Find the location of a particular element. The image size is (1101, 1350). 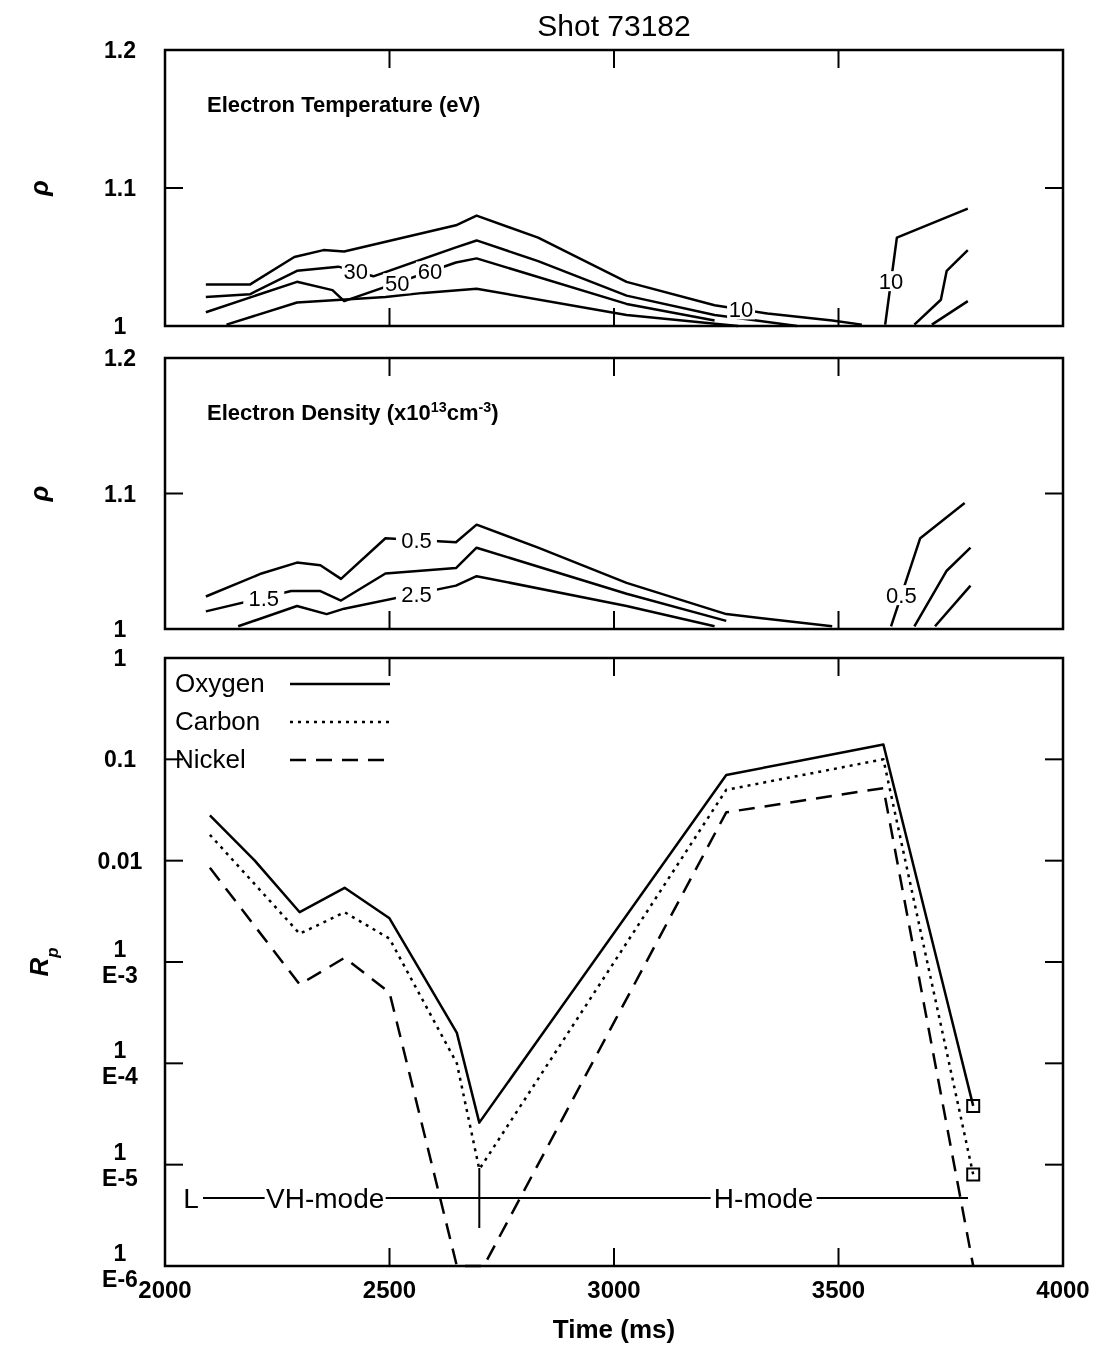

text: Electron Density (x10$^{13}$cm$^{-3}$) is located at coordinates (353, 412).